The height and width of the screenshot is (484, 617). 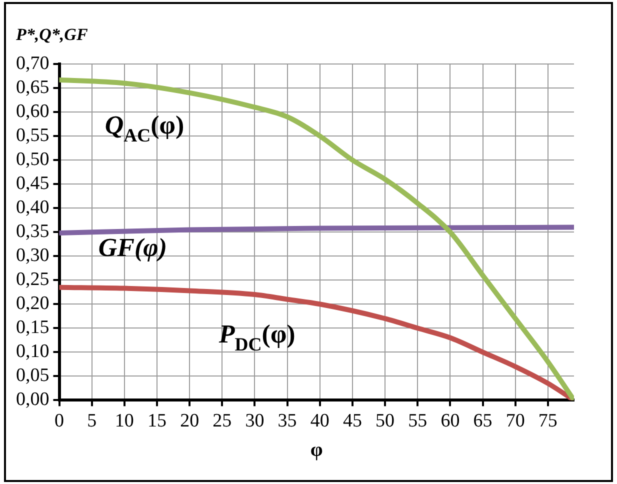 I want to click on y-tick-label: 0,35, so click(x=33, y=231).